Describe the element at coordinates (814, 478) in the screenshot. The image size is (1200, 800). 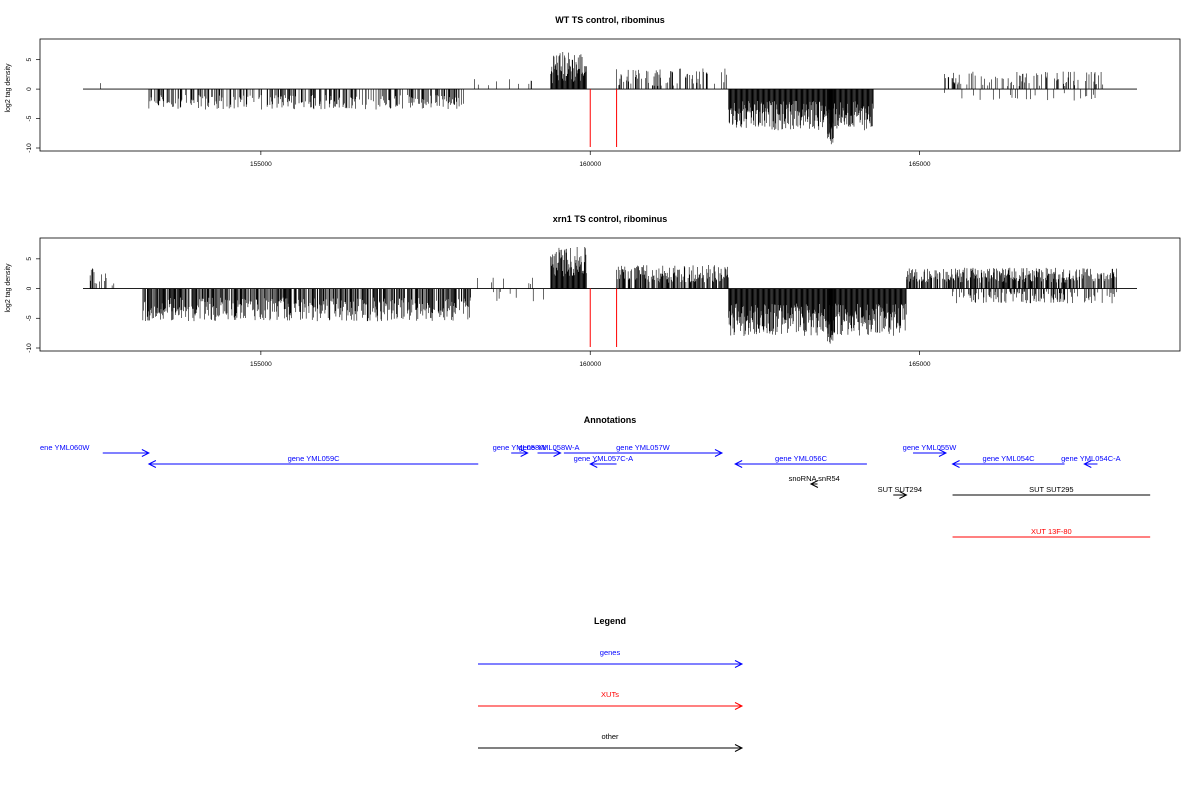
I see `feature-label: snoRNA snR54` at that location.